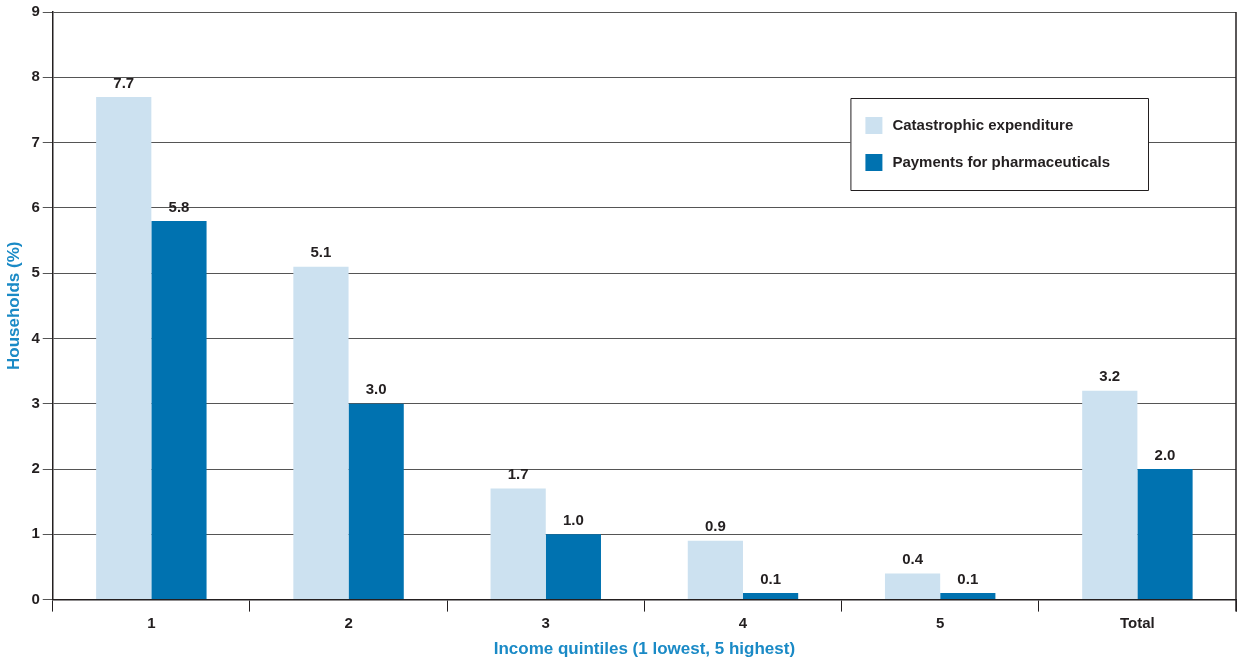 Image resolution: width=1239 pixels, height=664 pixels. What do you see at coordinates (573, 519) in the screenshot?
I see `data-label: 1.0` at bounding box center [573, 519].